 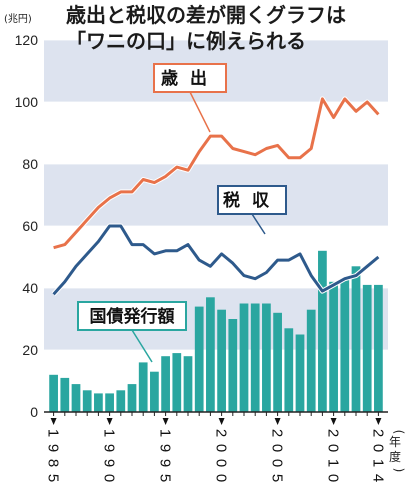 I want to click on x-axis: 1 9 8 5 1 9 9 0 1 9 9 5 2 0 0 0 2 0 0 5 2 0 1 0 2 0 1 4, so click(x=216, y=446).